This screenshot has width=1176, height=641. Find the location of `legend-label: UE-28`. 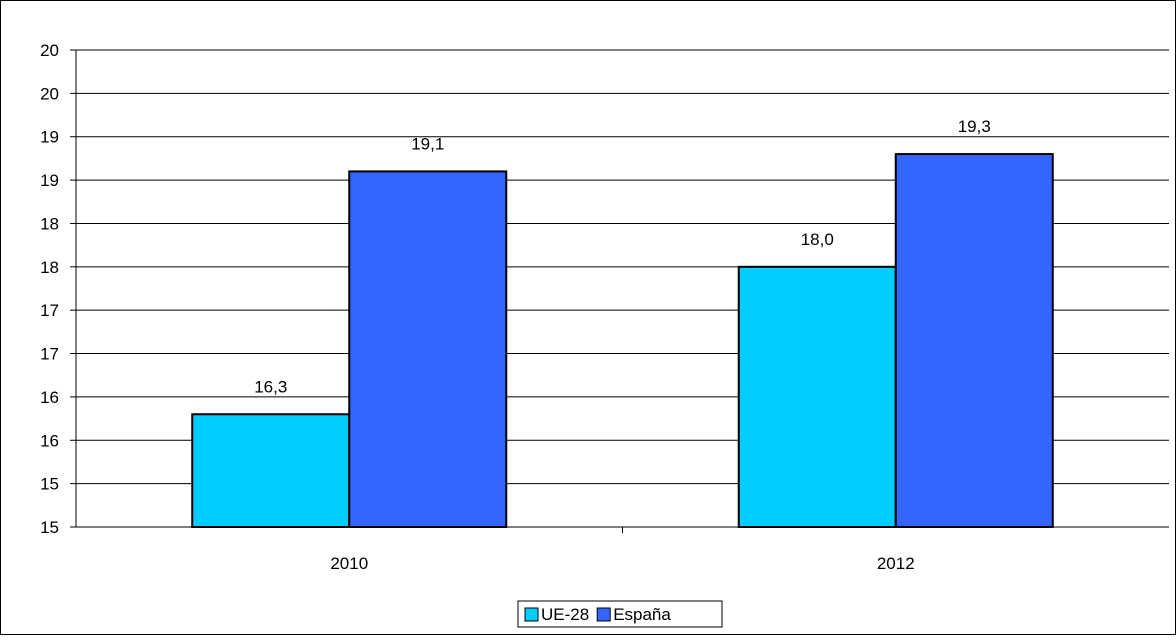

legend-label: UE-28 is located at coordinates (565, 614).